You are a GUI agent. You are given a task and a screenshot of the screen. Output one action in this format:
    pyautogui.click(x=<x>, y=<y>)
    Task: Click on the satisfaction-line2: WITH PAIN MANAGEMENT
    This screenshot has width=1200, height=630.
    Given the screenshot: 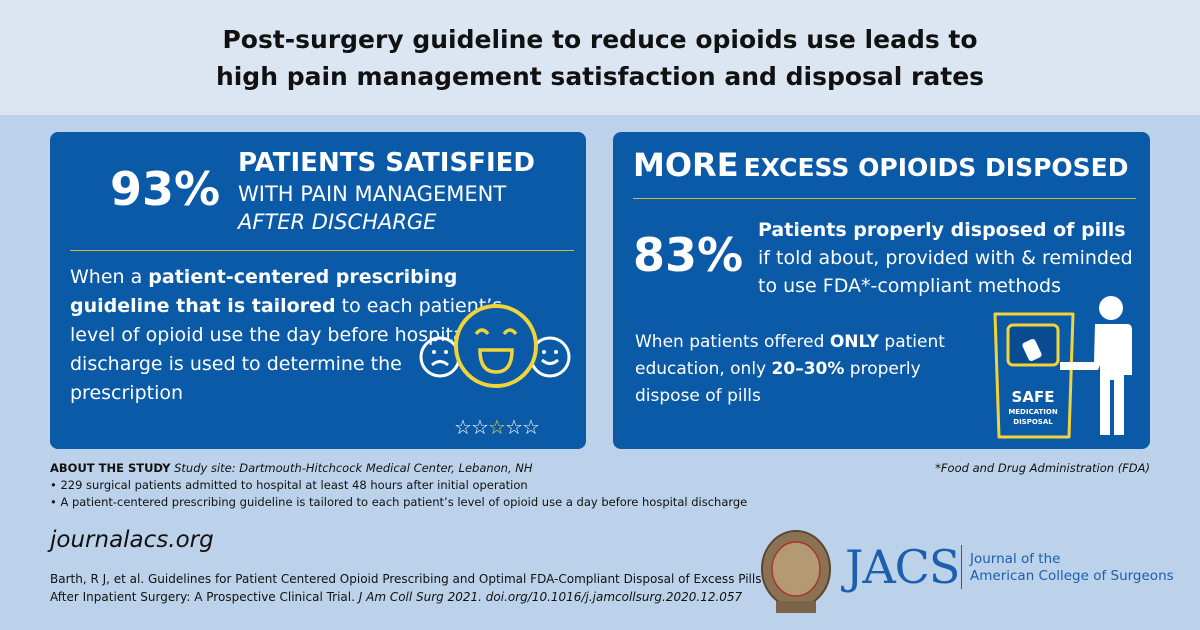 What is the action you would take?
    pyautogui.click(x=372, y=194)
    